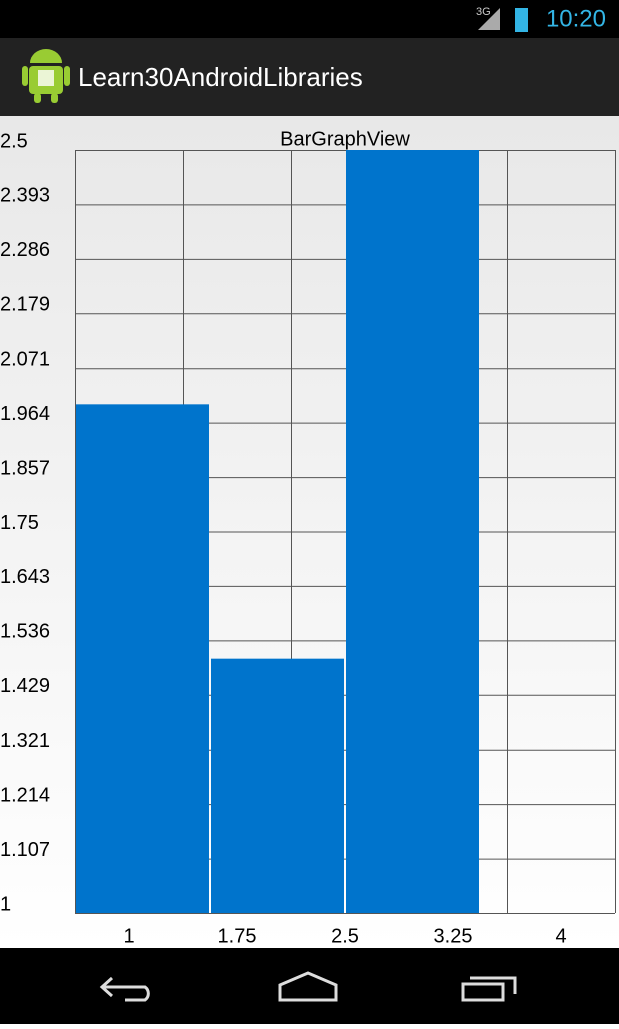 This screenshot has width=619, height=1029. What do you see at coordinates (576, 18) in the screenshot?
I see `clock: 10:20` at bounding box center [576, 18].